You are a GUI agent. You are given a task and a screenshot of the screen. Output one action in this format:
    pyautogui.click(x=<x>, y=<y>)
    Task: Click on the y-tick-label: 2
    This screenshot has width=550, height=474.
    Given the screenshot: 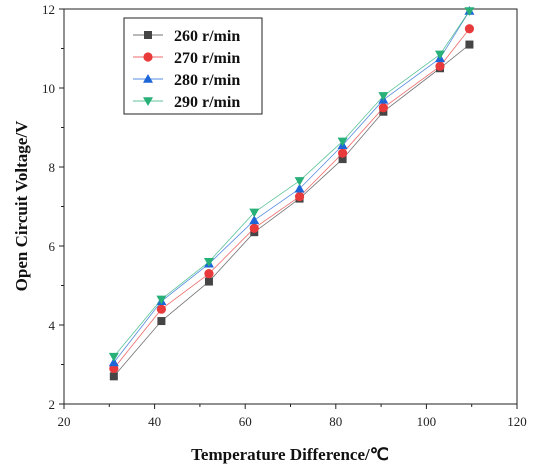 What is the action you would take?
    pyautogui.click(x=52, y=404)
    